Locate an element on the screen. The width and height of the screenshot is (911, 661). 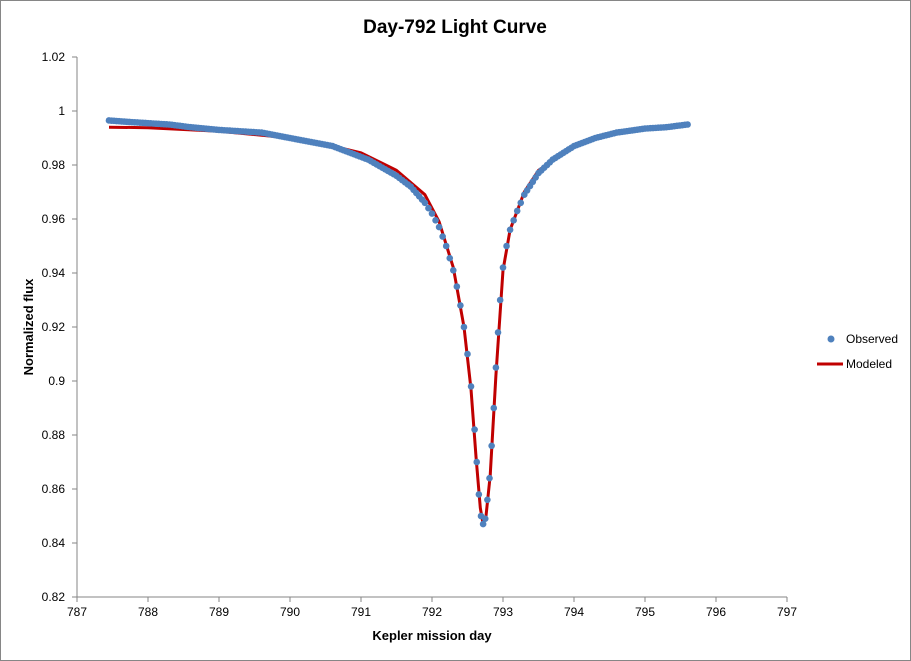
x-tick-label: 789 is located at coordinates (219, 612).